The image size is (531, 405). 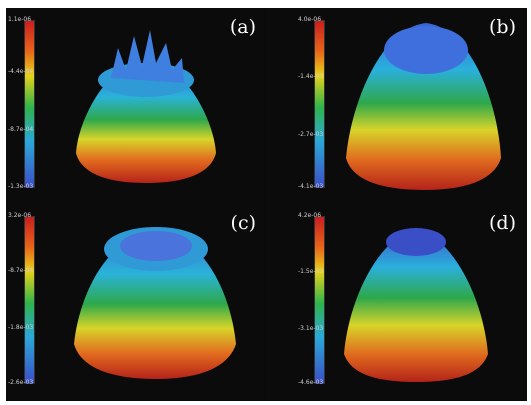 What do you see at coordinates (311, 134) in the screenshot?
I see `colorbar-tick: -2.7e-03` at bounding box center [311, 134].